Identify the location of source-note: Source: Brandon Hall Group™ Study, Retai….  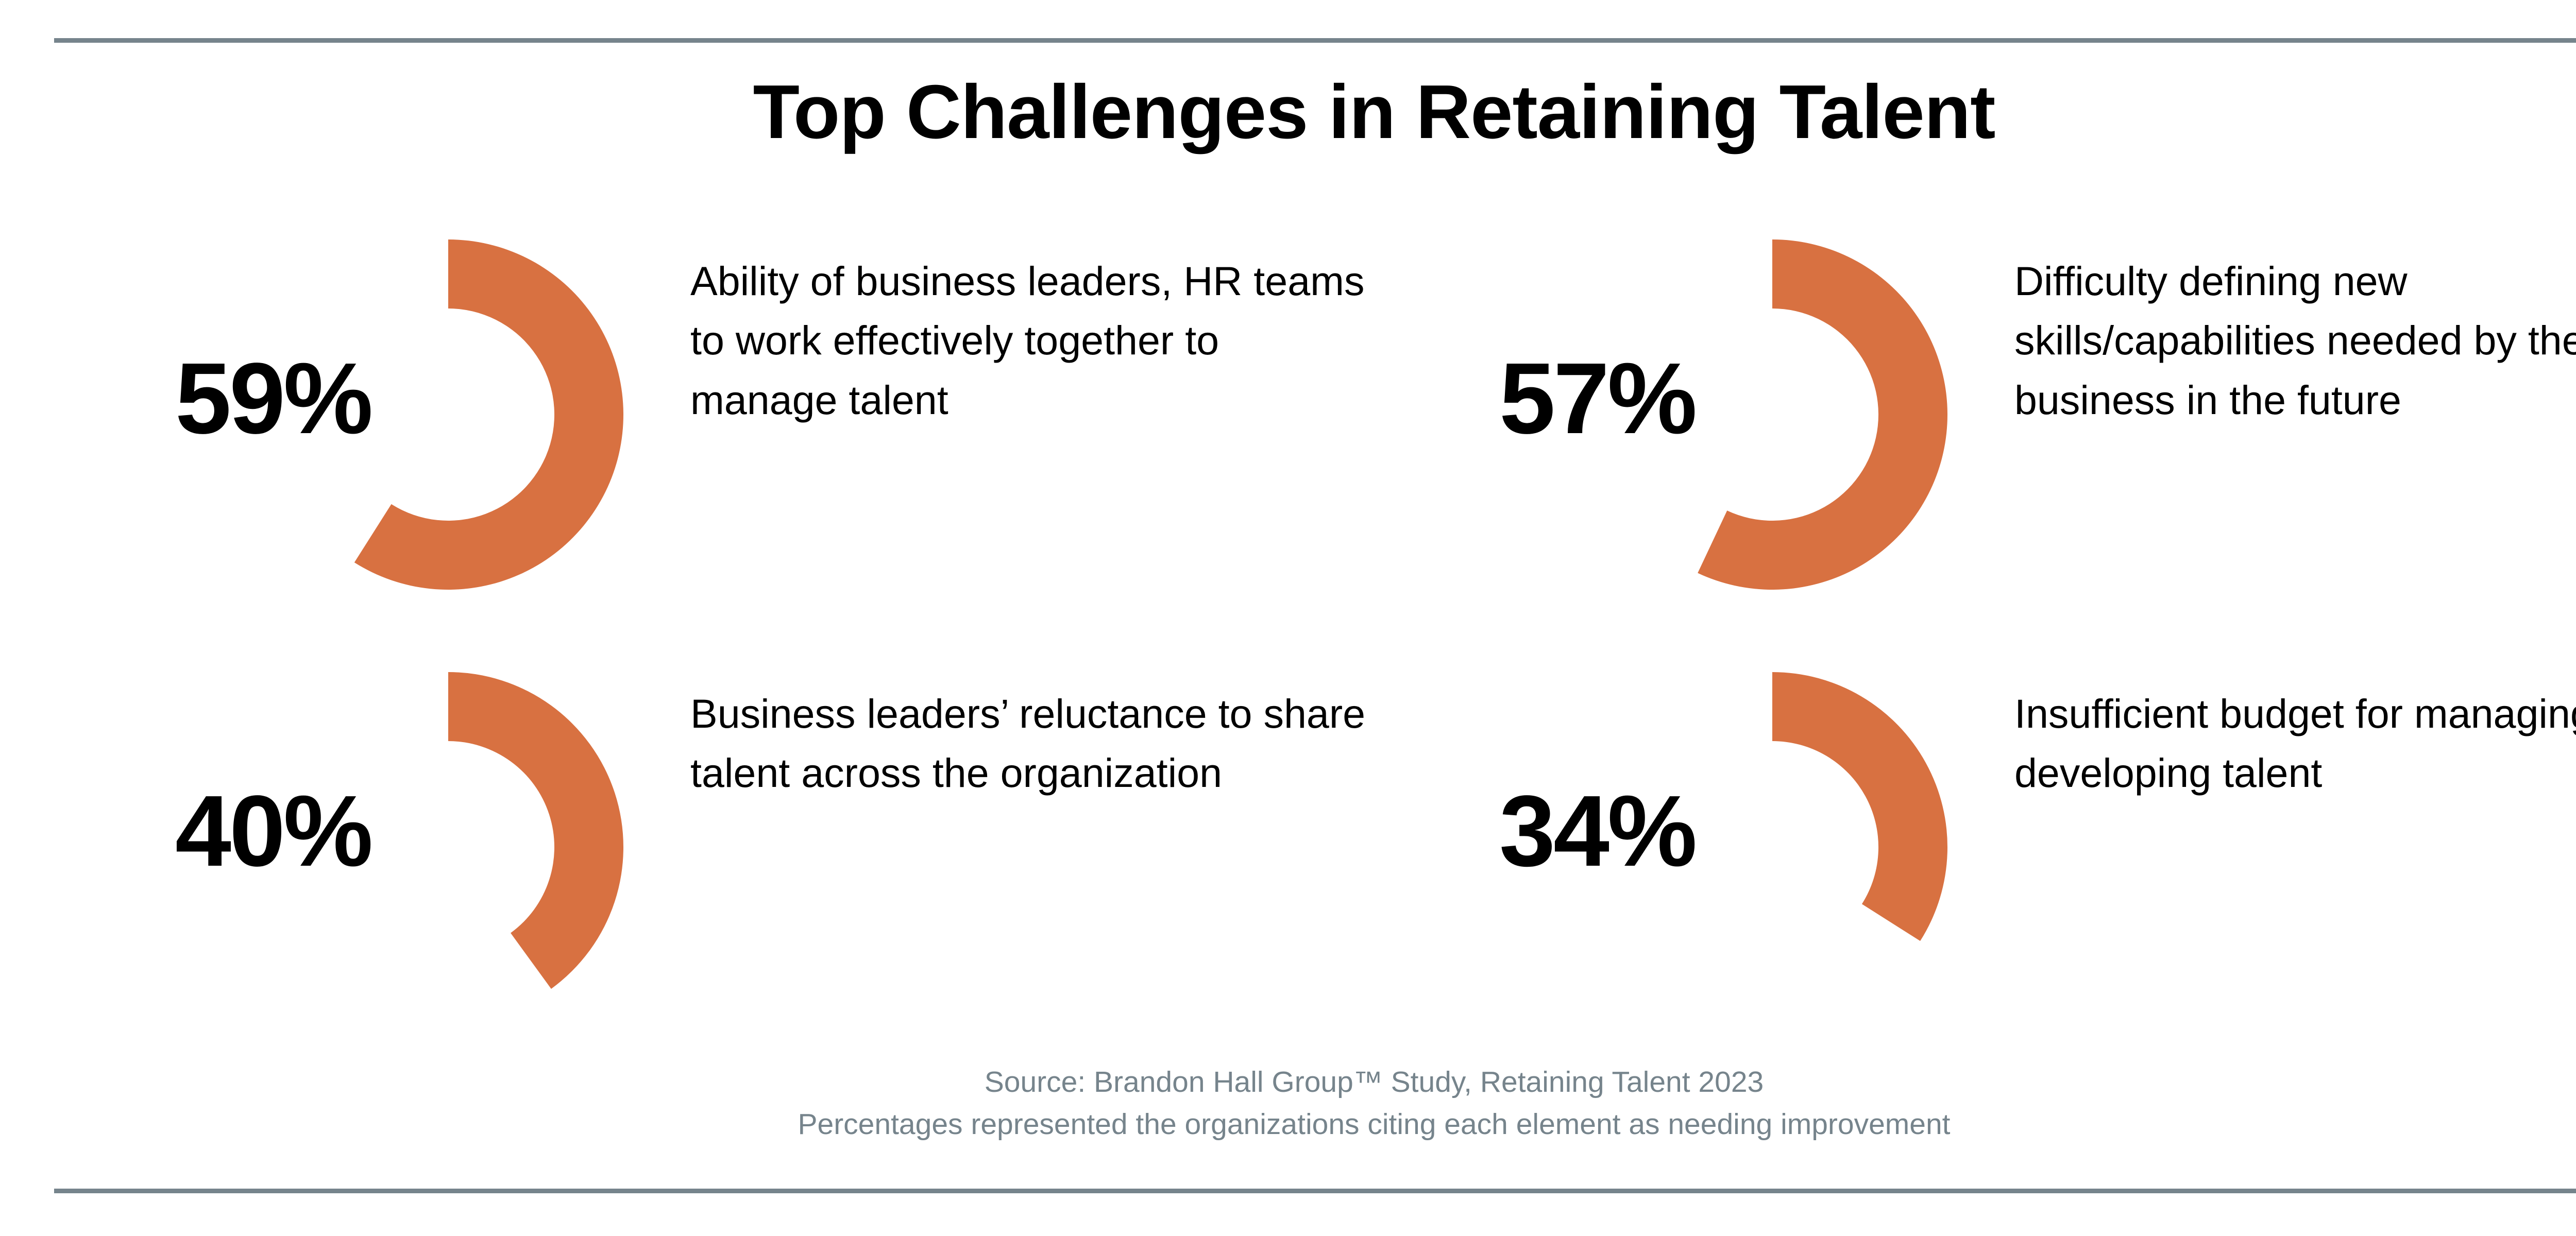
(1288, 1103).